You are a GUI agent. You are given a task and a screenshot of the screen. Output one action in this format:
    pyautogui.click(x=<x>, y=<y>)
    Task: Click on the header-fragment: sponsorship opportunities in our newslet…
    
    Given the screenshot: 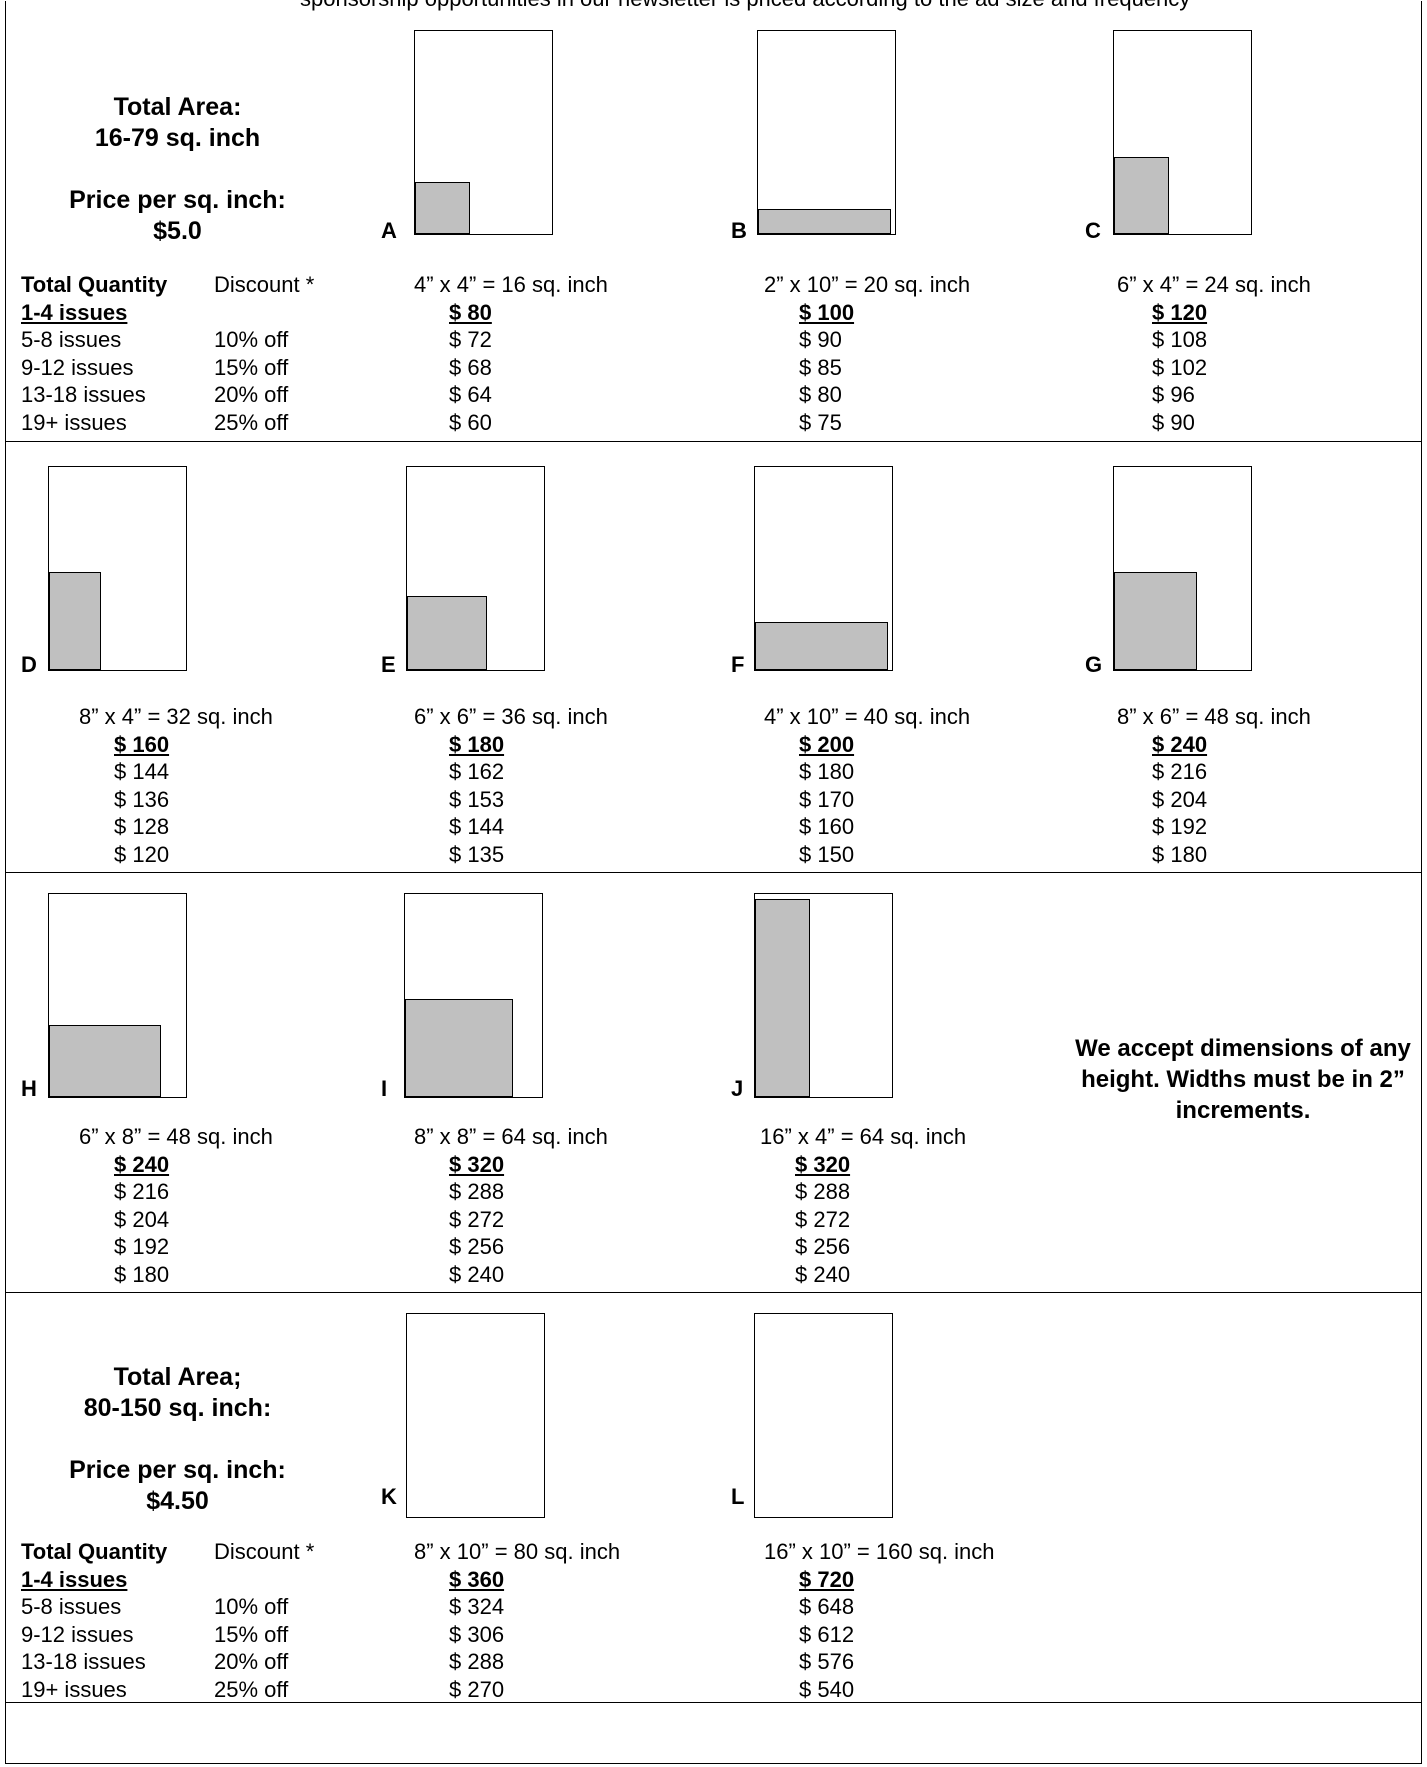 What is the action you would take?
    pyautogui.click(x=745, y=6)
    